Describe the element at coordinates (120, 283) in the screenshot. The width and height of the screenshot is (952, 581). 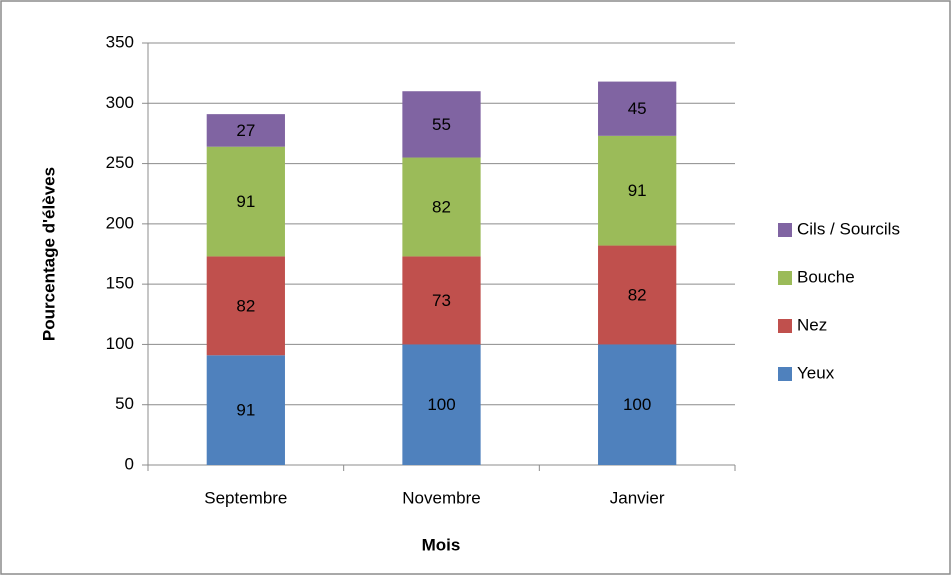
I see `y-tick-label: 150` at that location.